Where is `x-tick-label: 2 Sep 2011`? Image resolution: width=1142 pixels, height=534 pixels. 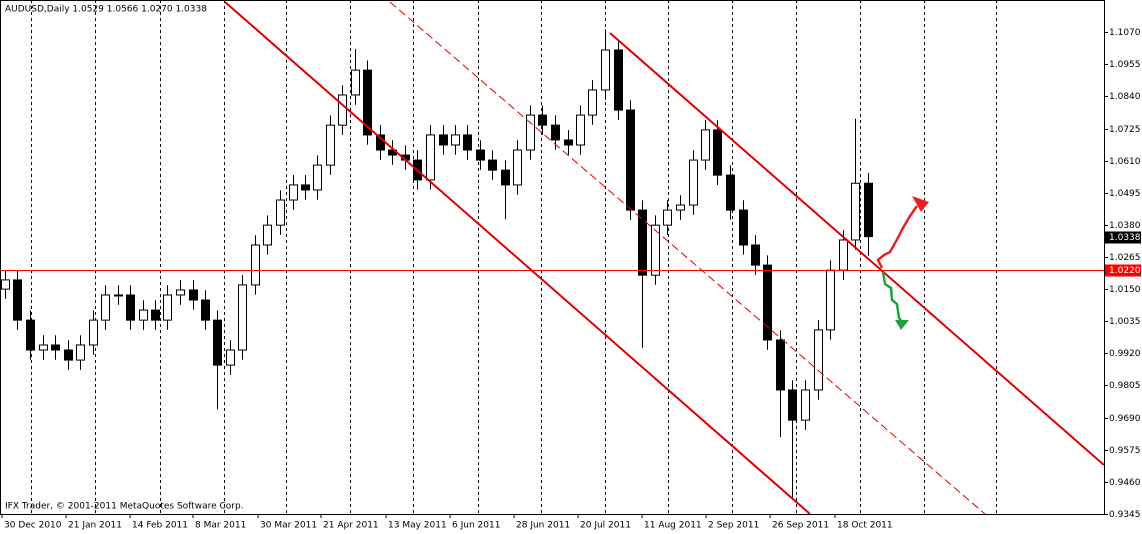
x-tick-label: 2 Sep 2011 is located at coordinates (733, 526).